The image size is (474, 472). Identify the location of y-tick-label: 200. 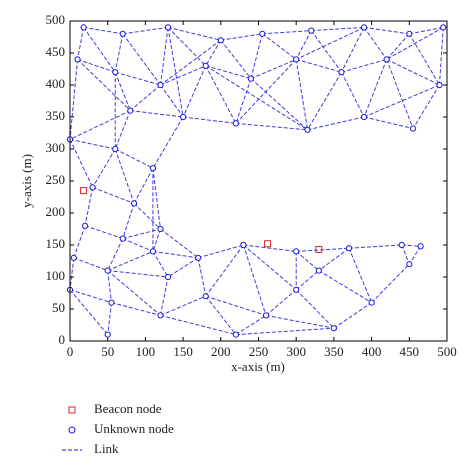
(56, 211).